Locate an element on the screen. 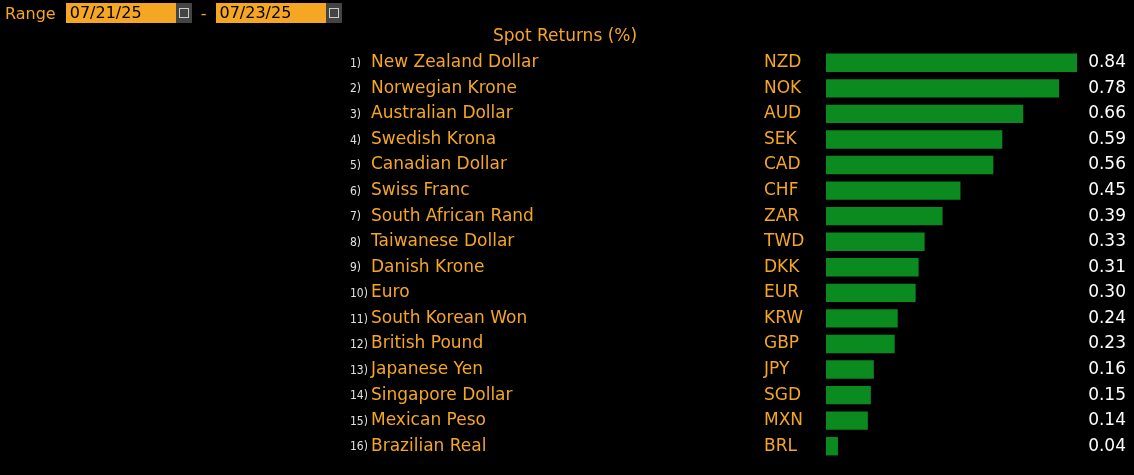  y-tick-label: 11) South Korean Won is located at coordinates (439, 316).